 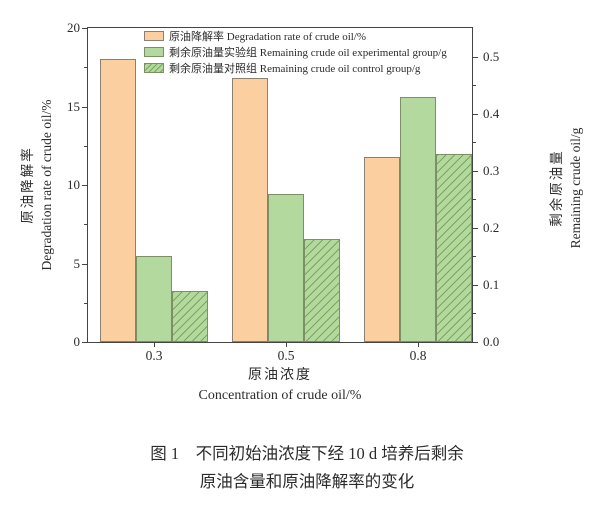 I want to click on legend-swatch-hatched-icon, so click(x=154, y=68).